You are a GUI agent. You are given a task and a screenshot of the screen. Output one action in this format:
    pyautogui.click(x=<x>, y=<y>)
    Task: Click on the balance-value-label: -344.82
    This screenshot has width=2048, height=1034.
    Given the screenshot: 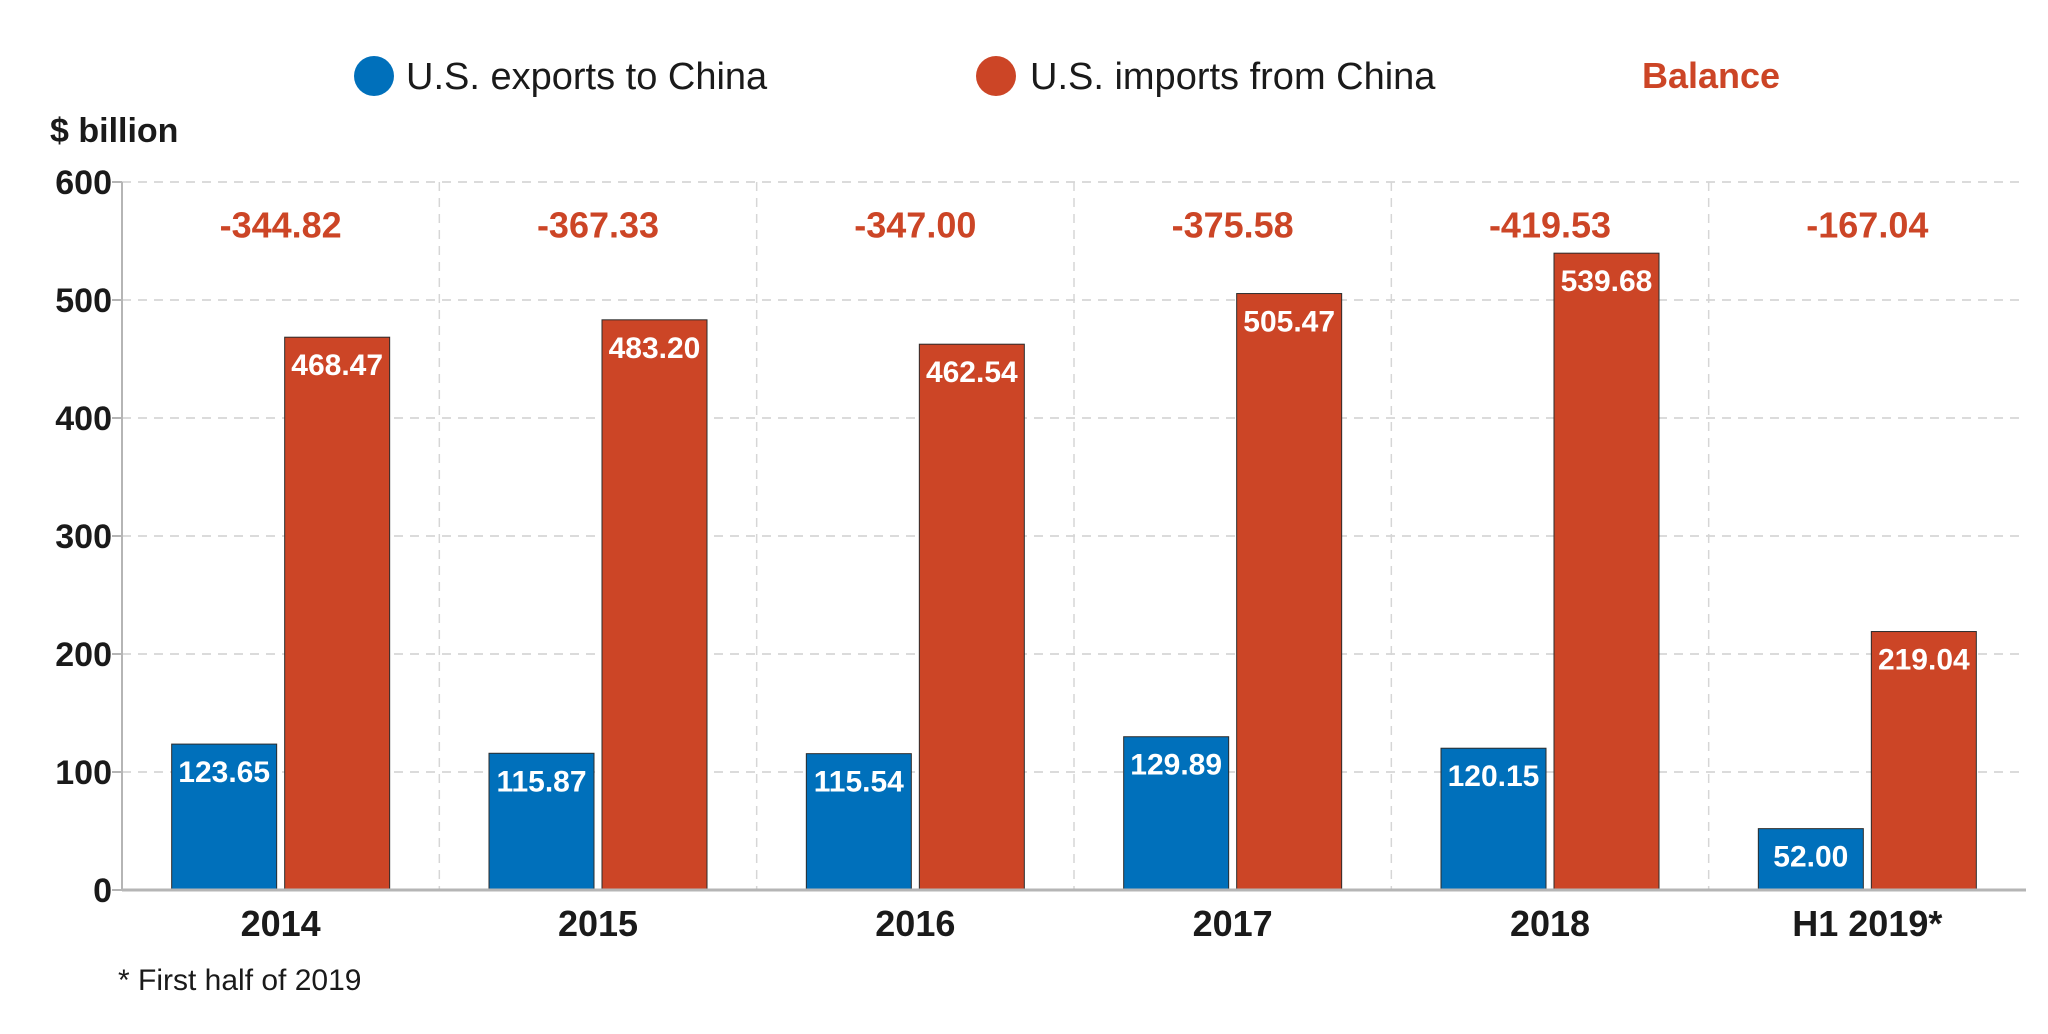 What is the action you would take?
    pyautogui.click(x=281, y=224)
    